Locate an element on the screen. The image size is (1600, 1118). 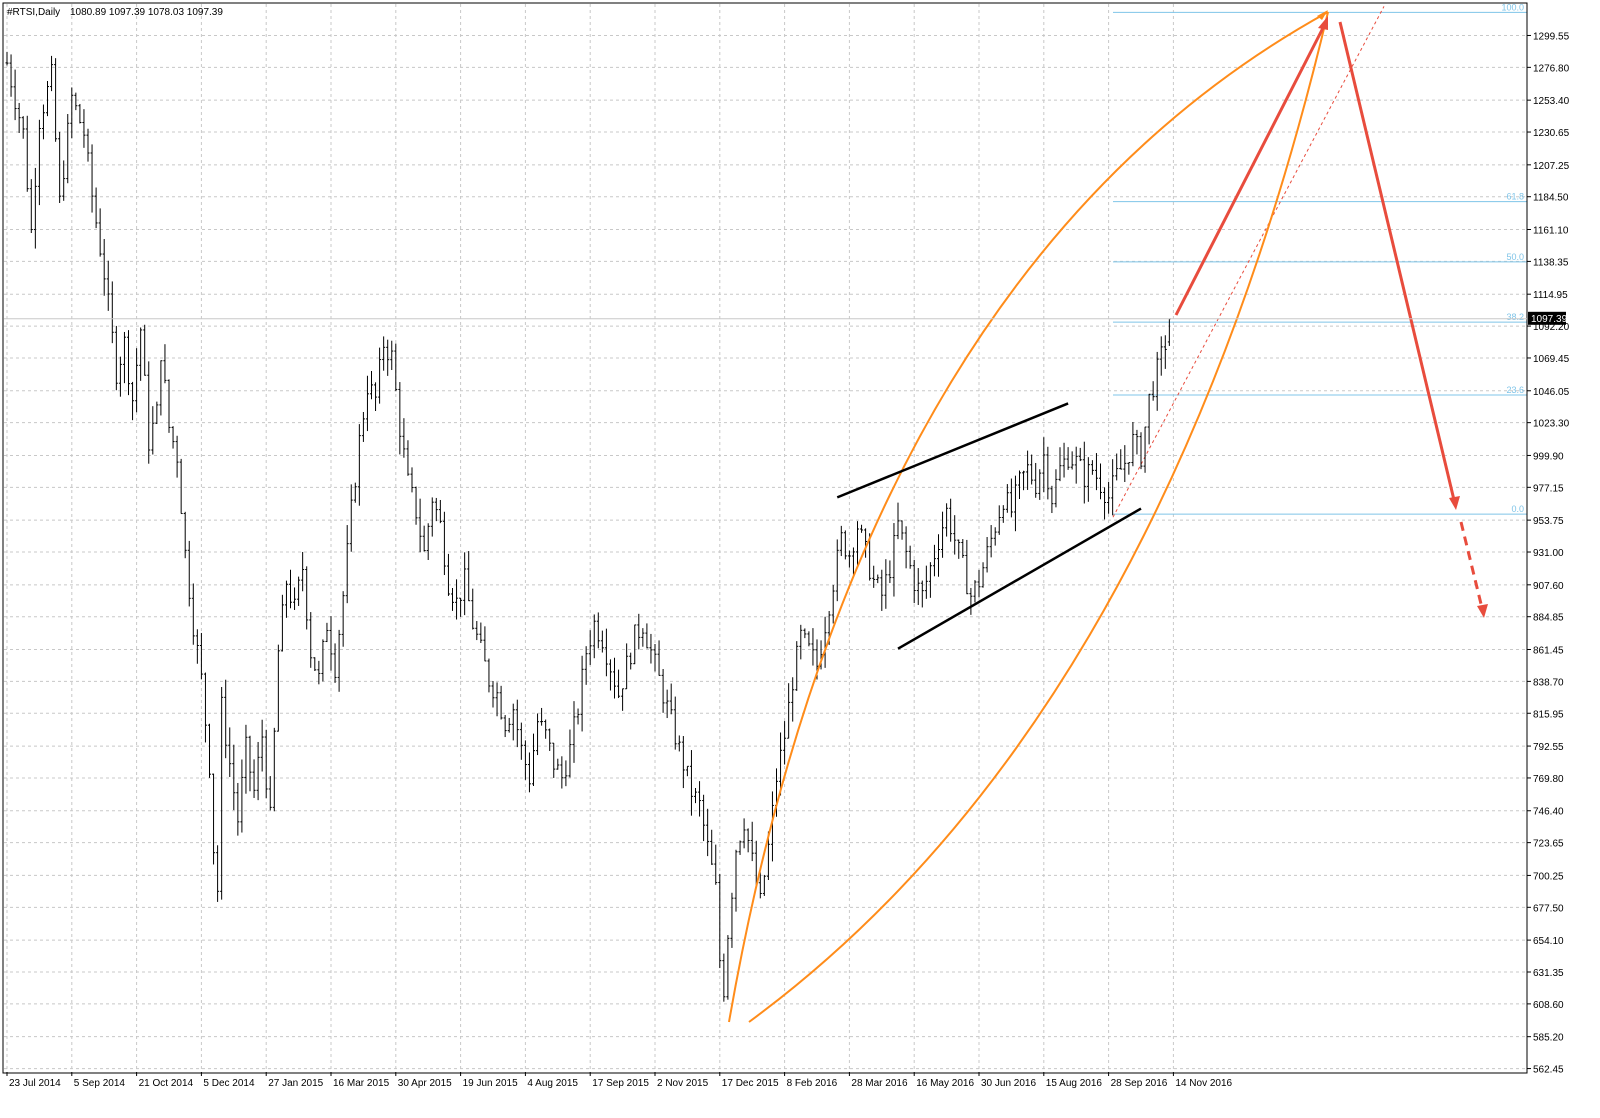
x-tick-label: 15 Aug 2016 is located at coordinates (1074, 1083).